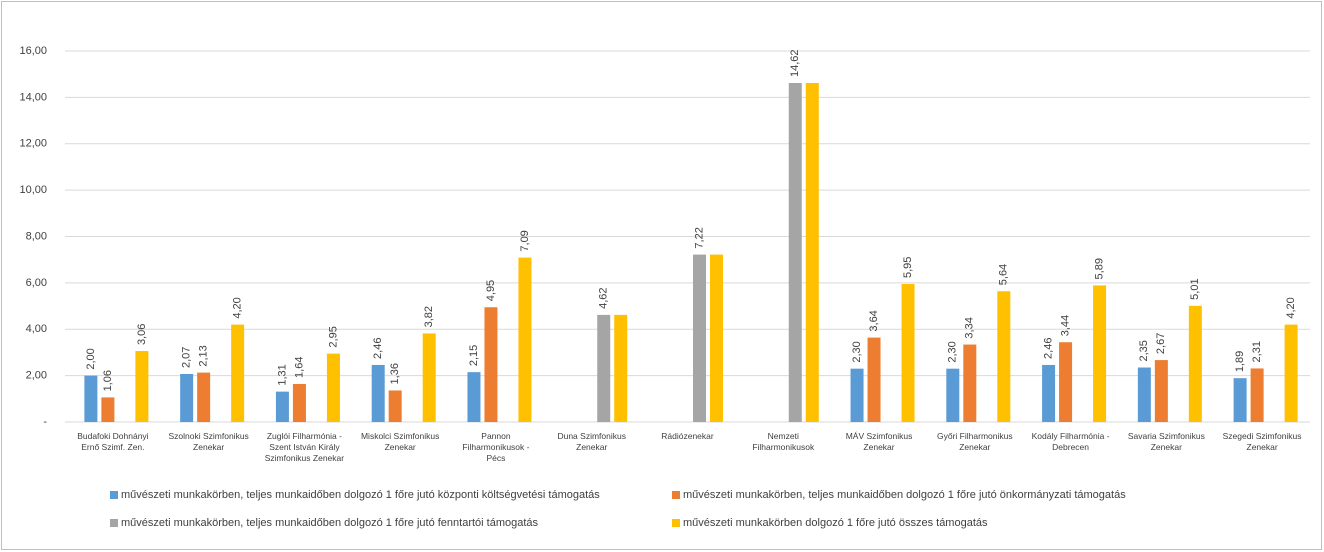  Describe the element at coordinates (1099, 268) in the screenshot. I see `data-label: 5,89` at that location.